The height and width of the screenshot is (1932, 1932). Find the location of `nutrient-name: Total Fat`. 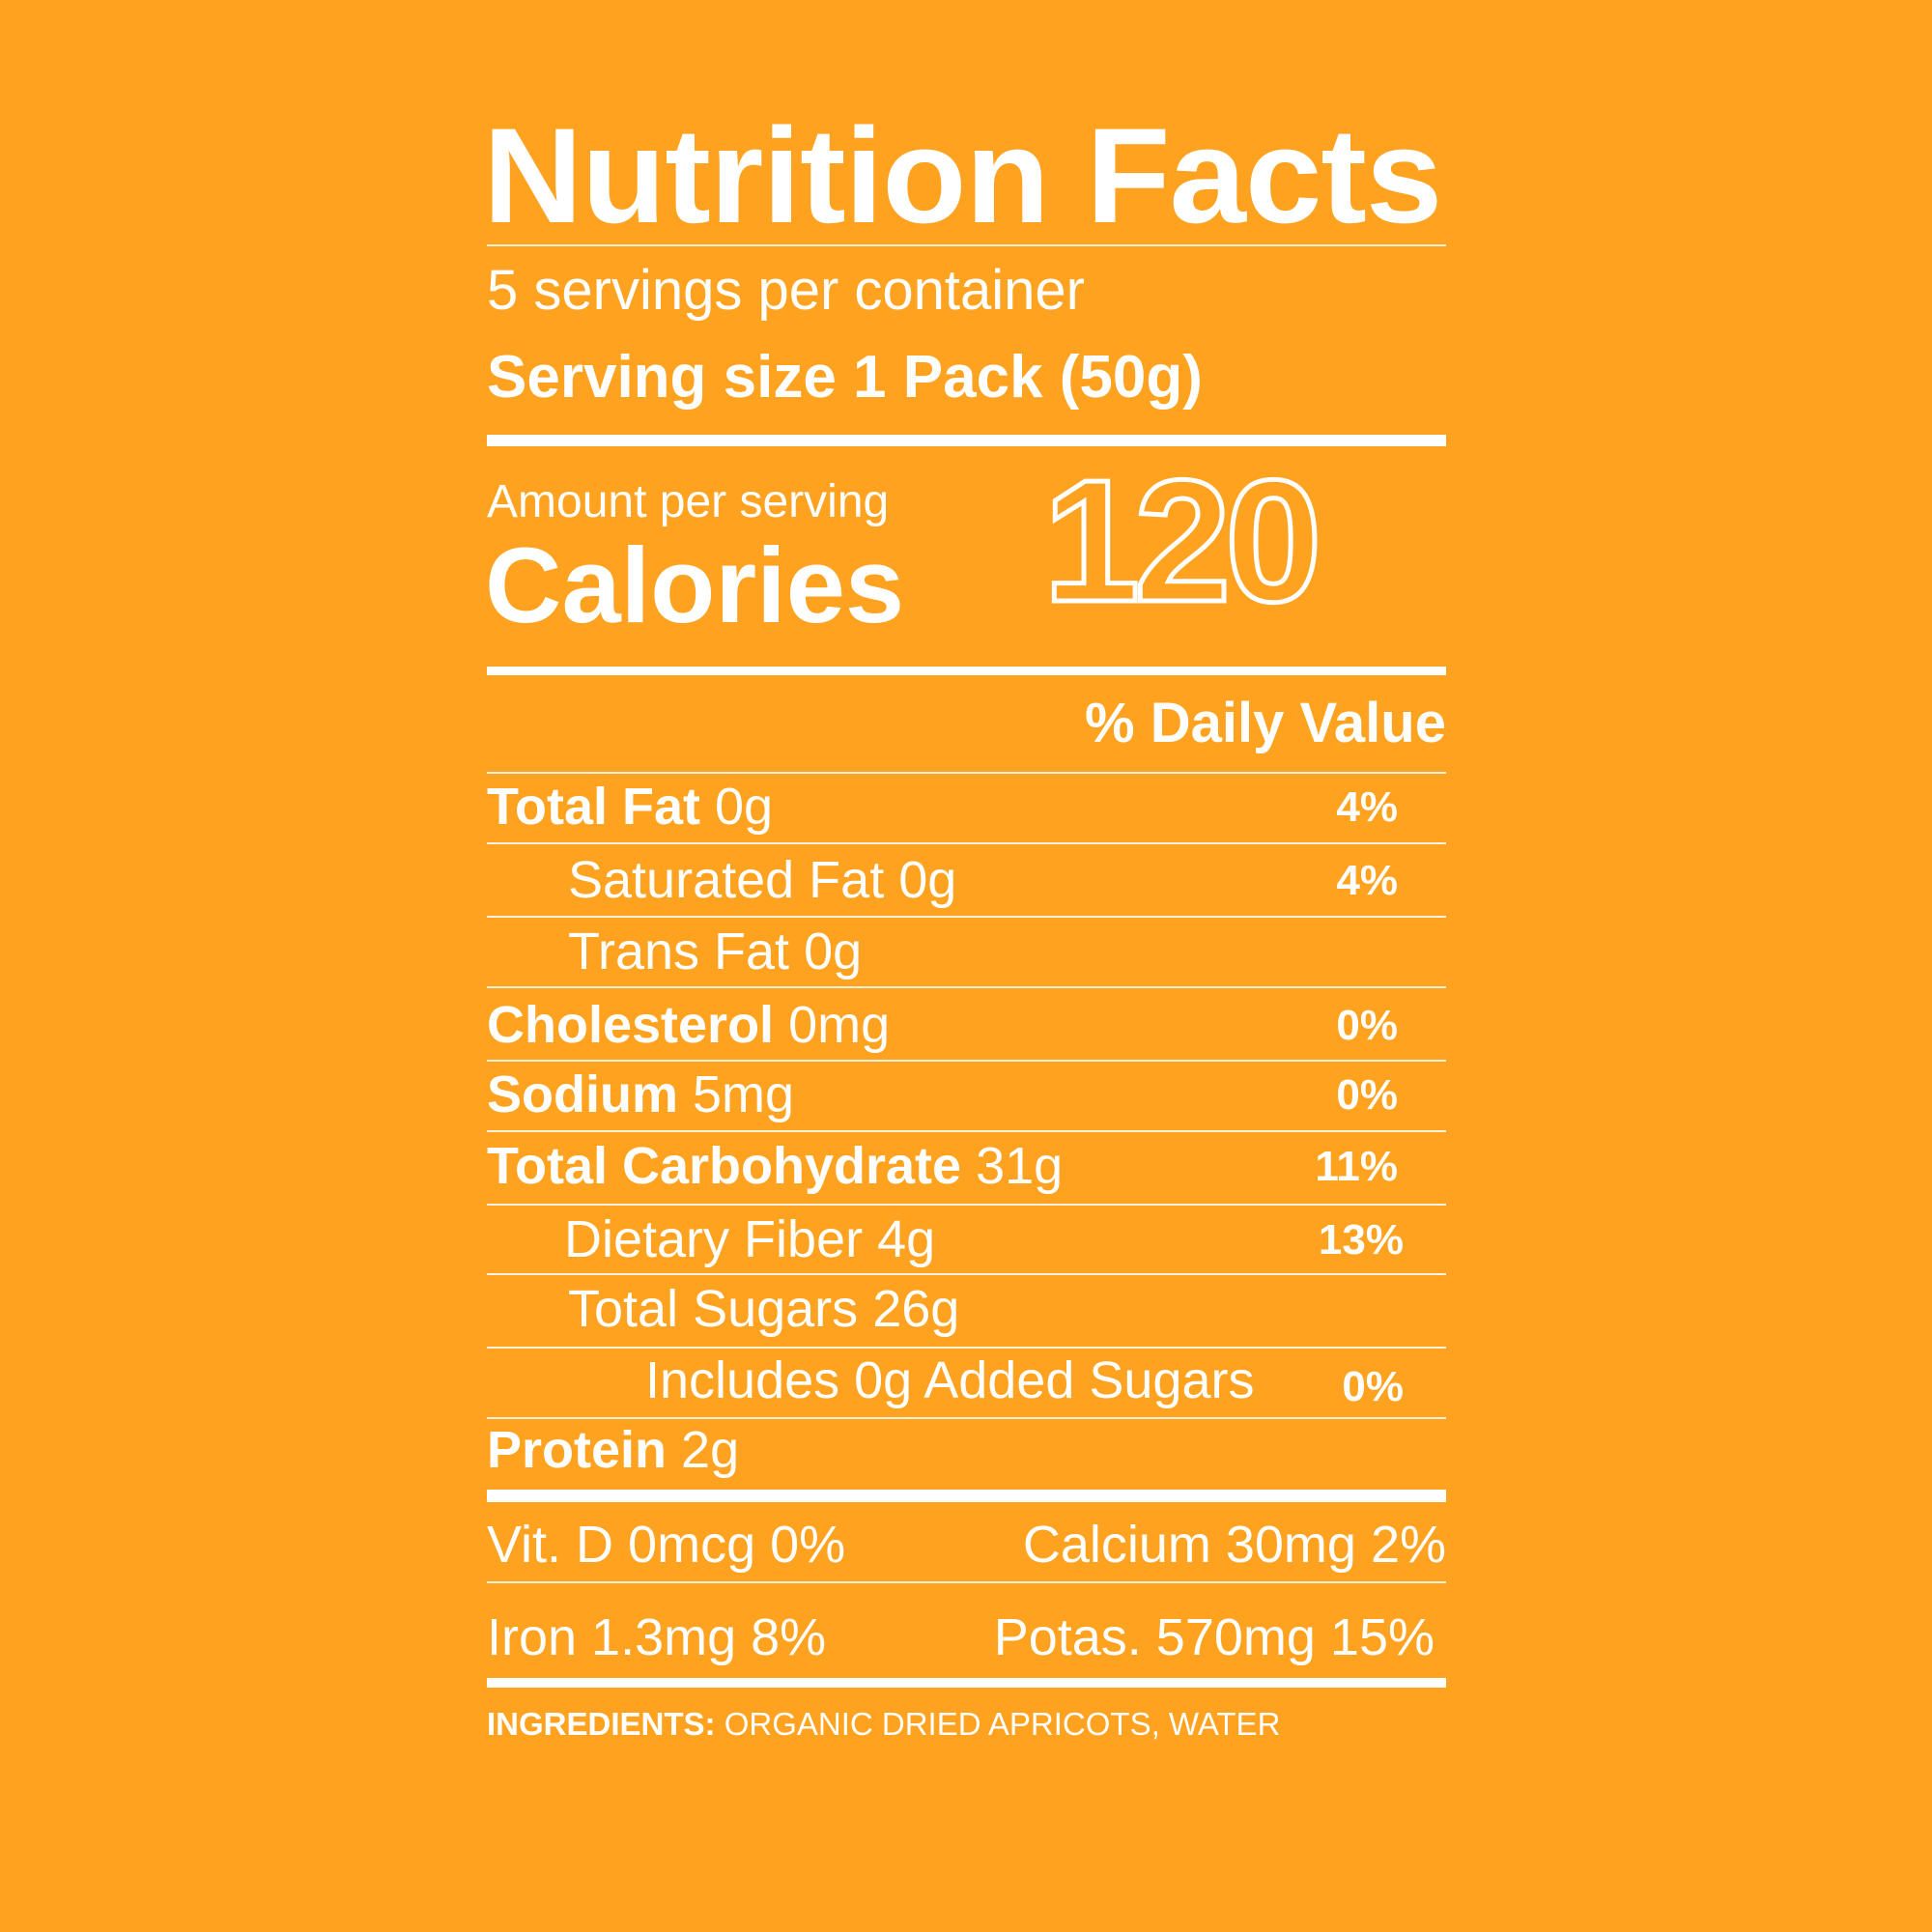

nutrient-name: Total Fat is located at coordinates (593, 807).